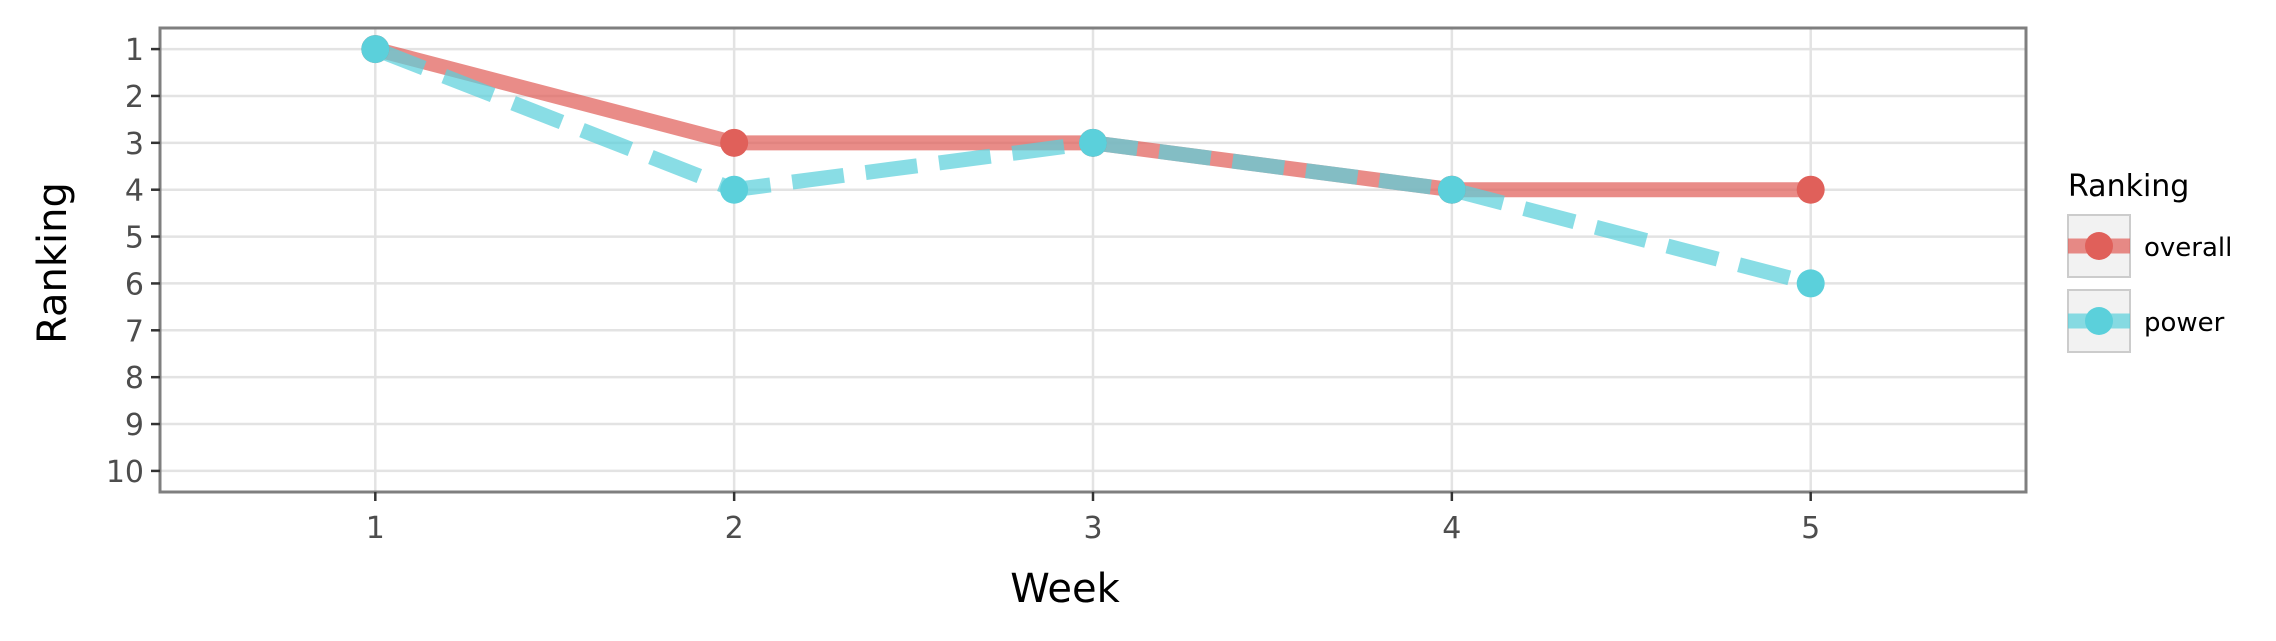 Image resolution: width=2276 pixels, height=641 pixels. Describe the element at coordinates (734, 528) in the screenshot. I see `x-tick-label: 2` at that location.